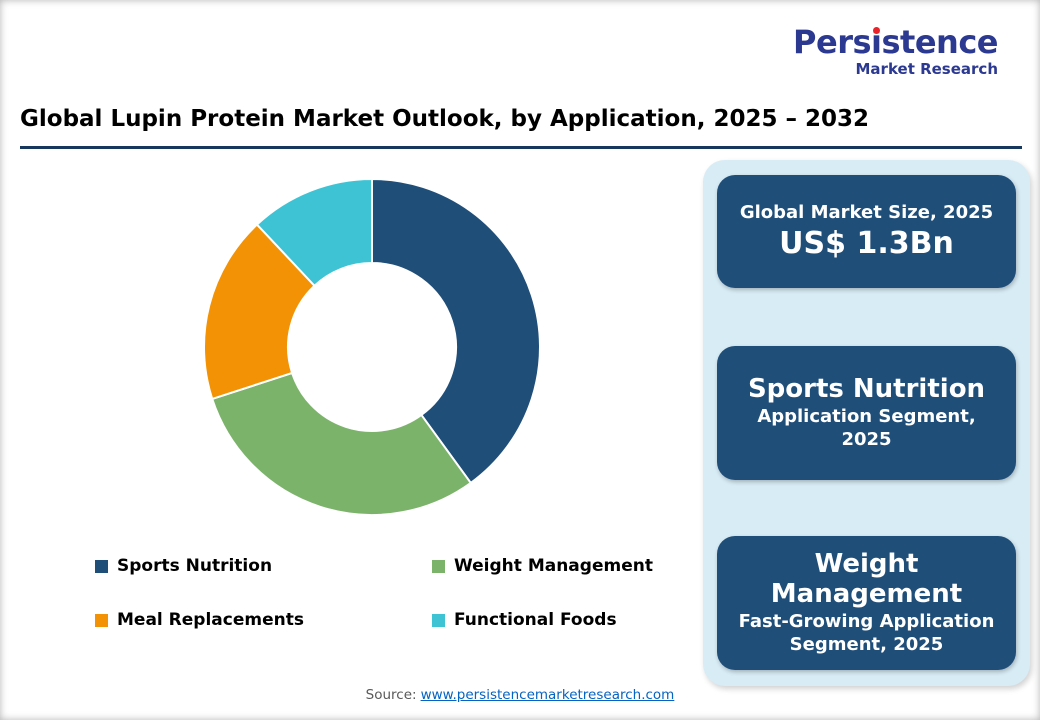 The image size is (1040, 720). Describe the element at coordinates (521, 147) in the screenshot. I see `title-divider` at that location.